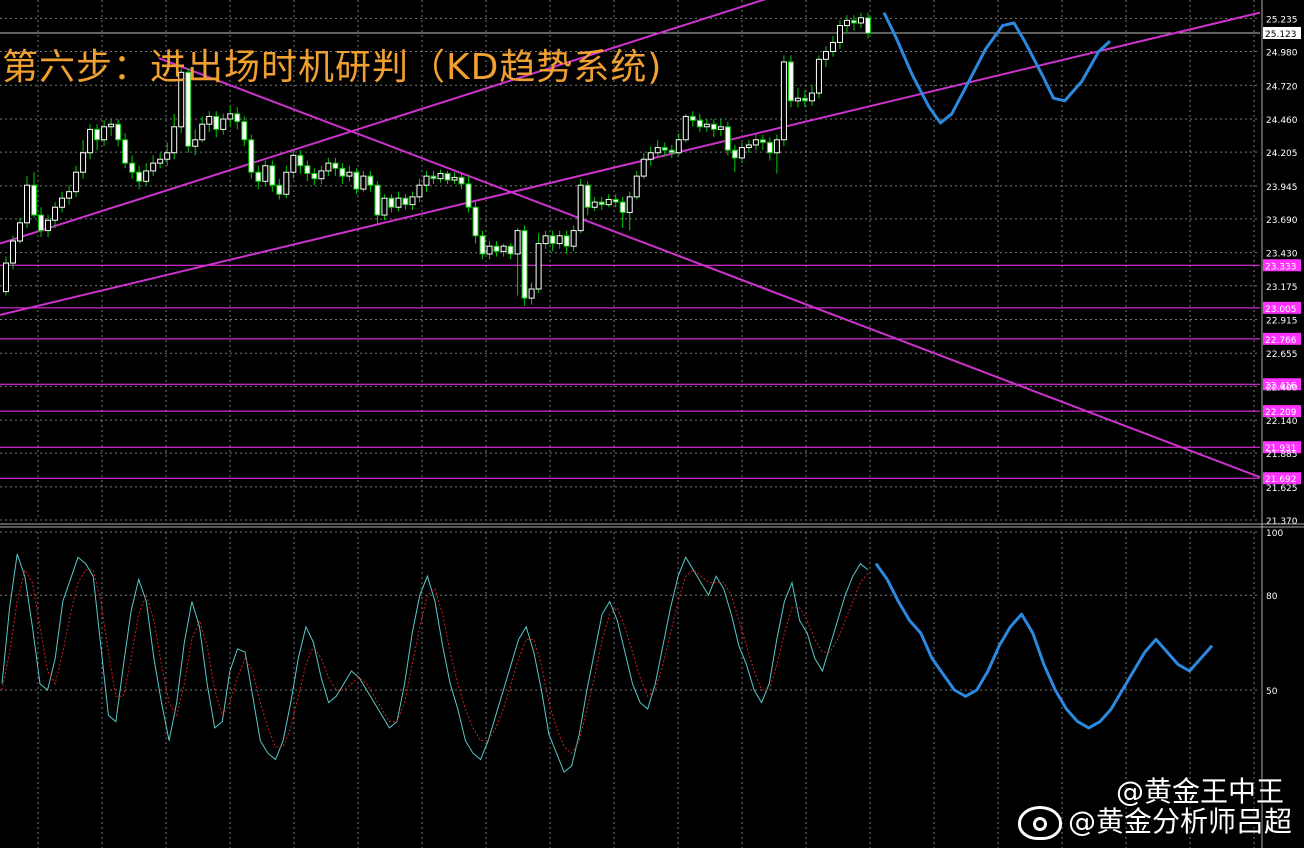 The image size is (1304, 848). What do you see at coordinates (1281, 341) in the screenshot?
I see `level-label: 22.766` at bounding box center [1281, 341].